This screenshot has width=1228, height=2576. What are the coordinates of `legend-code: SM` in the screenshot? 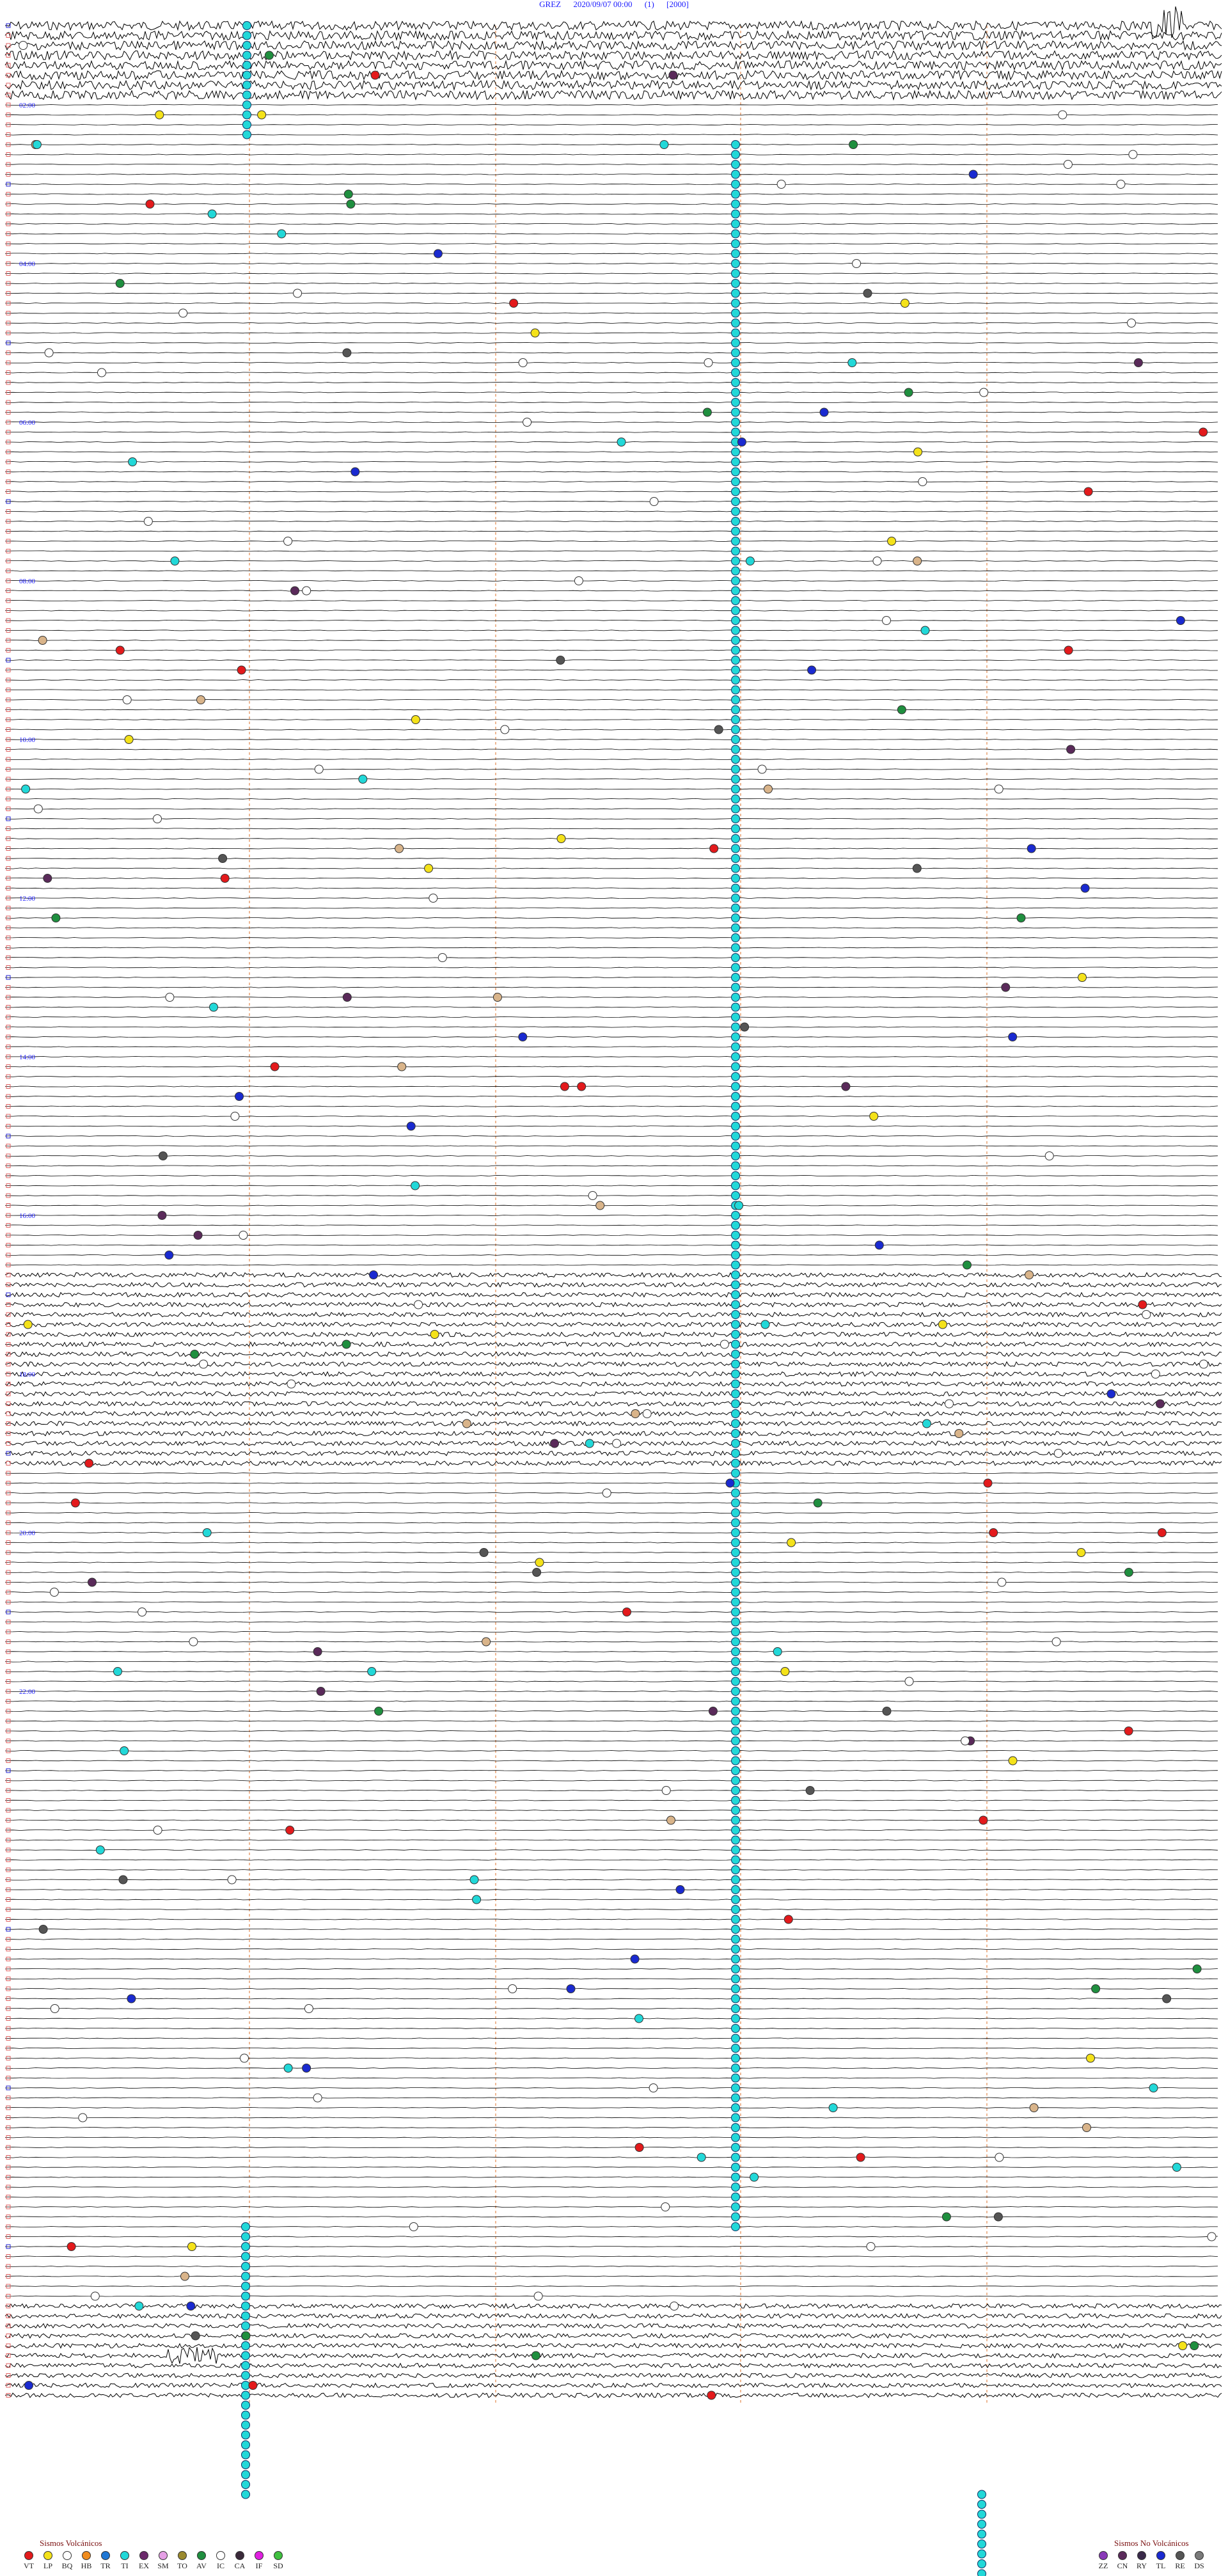 It's located at (163, 2565).